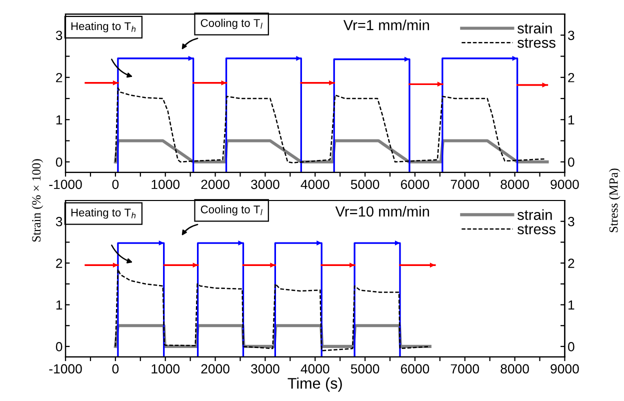 The height and width of the screenshot is (401, 624). I want to click on x-axis-title: Time (s), so click(315, 385).